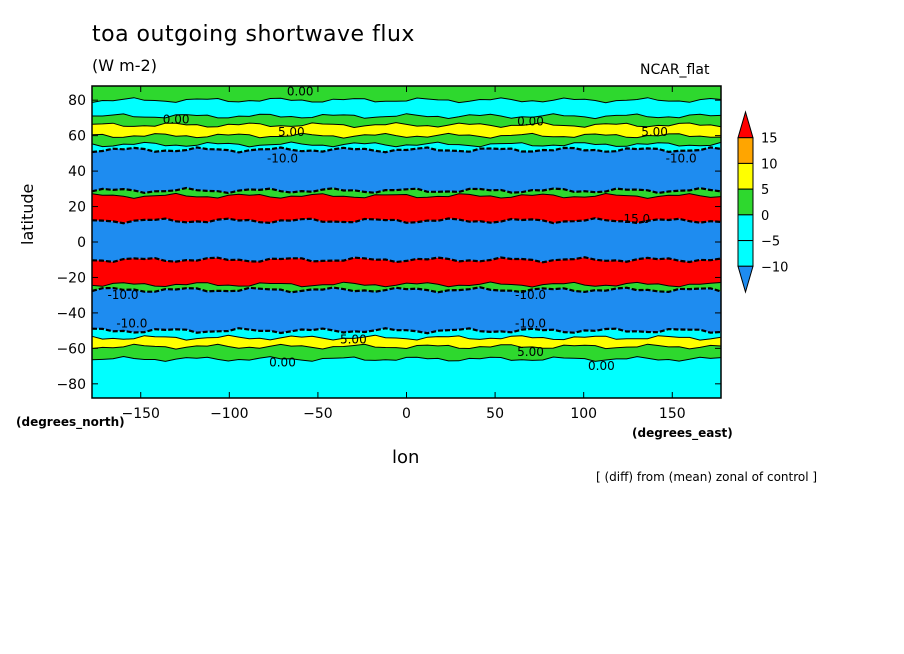 This screenshot has width=904, height=654. I want to click on colorbar-top-arrow, so click(745, 124).